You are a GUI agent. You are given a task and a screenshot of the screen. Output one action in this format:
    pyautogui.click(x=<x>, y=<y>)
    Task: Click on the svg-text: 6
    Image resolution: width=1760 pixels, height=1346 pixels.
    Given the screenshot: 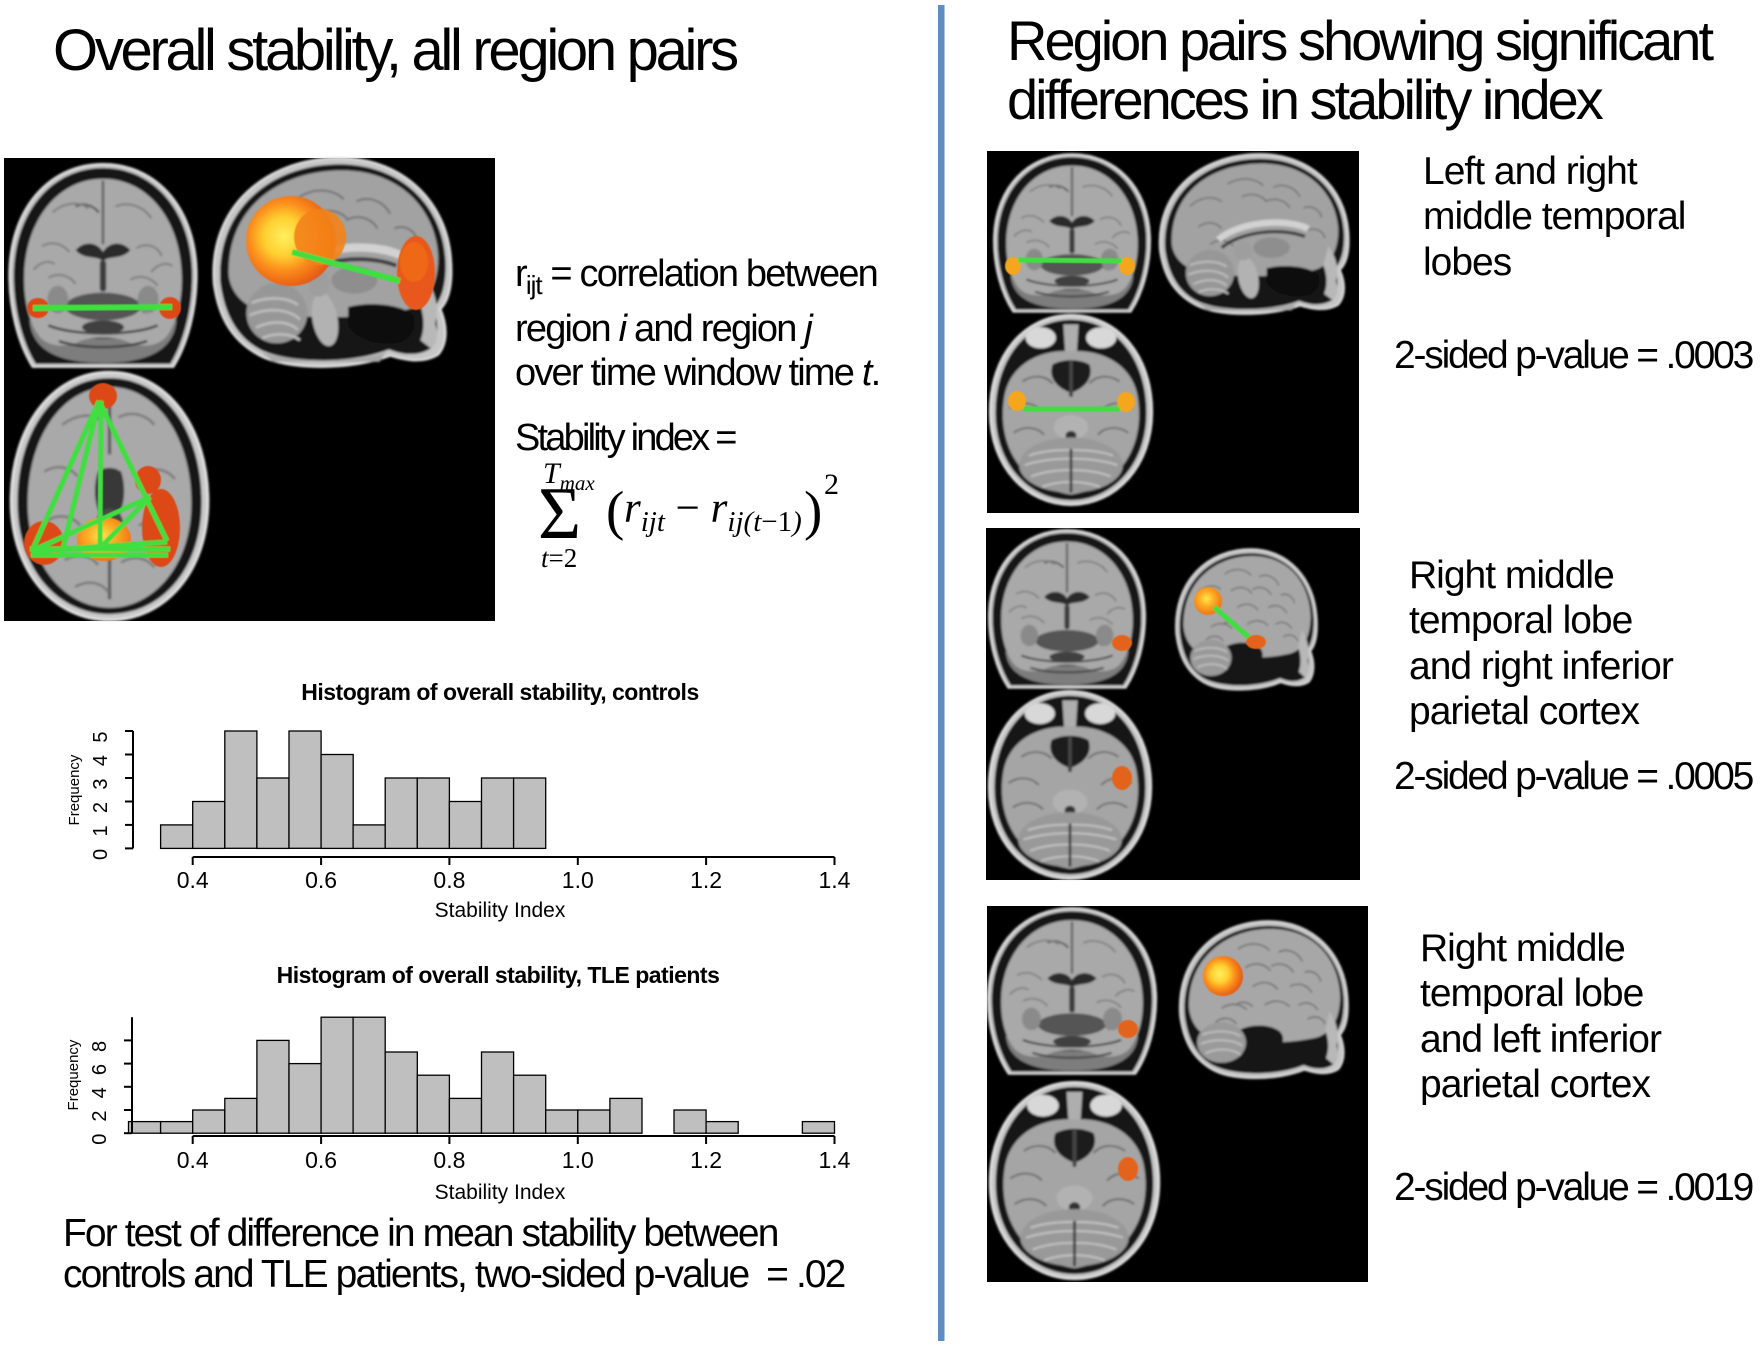 What is the action you would take?
    pyautogui.click(x=100, y=1069)
    